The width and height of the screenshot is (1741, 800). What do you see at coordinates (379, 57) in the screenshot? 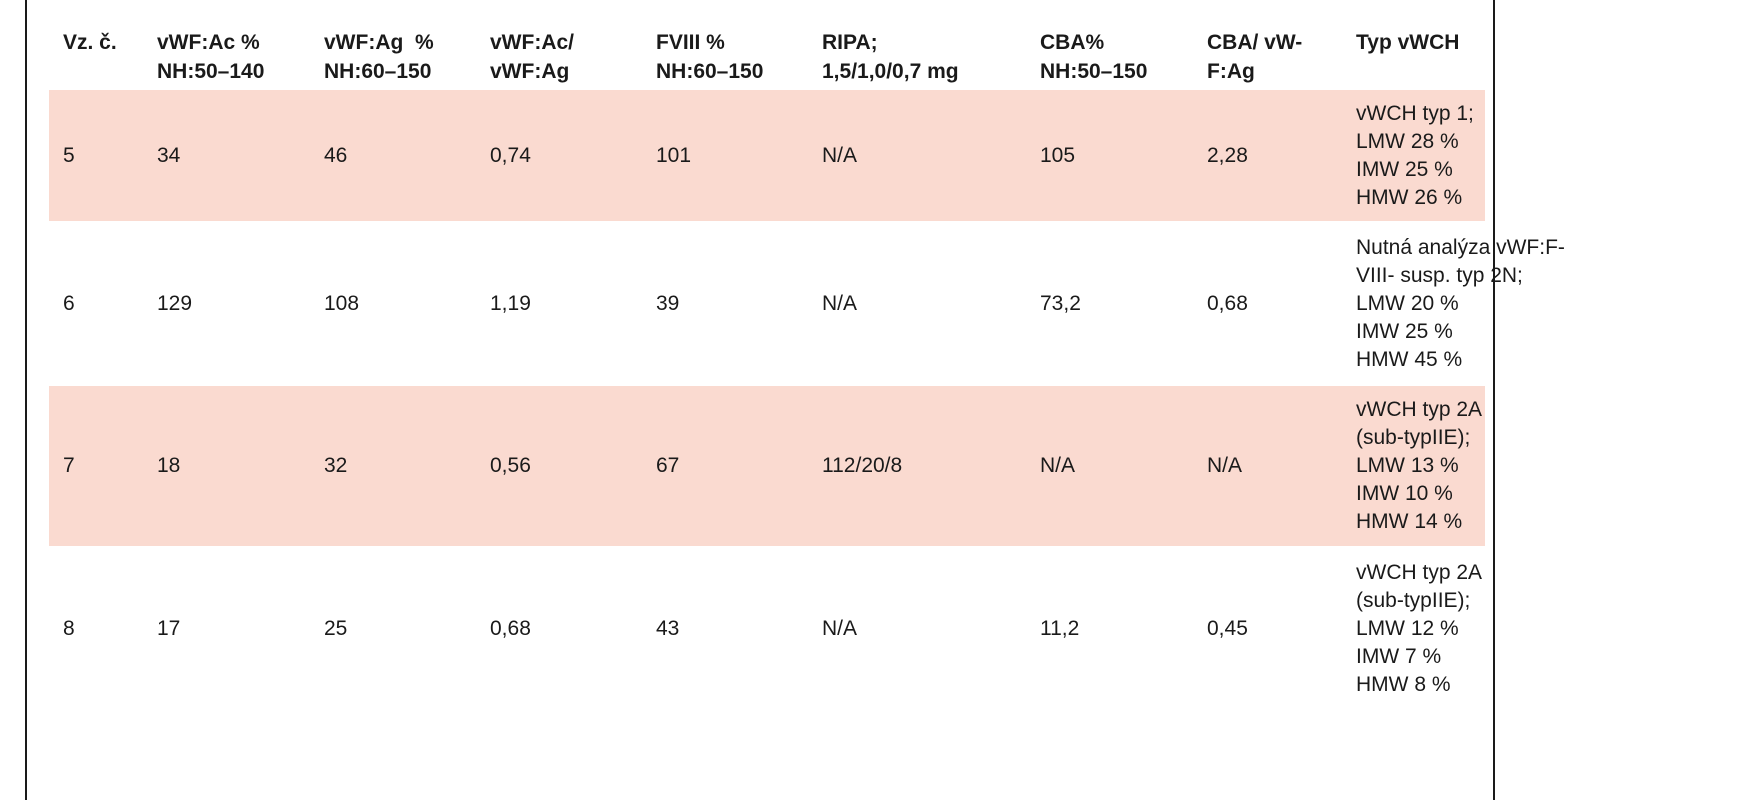
I see `header-vwf-ag: vWF:Ag % NH:60–150` at bounding box center [379, 57].